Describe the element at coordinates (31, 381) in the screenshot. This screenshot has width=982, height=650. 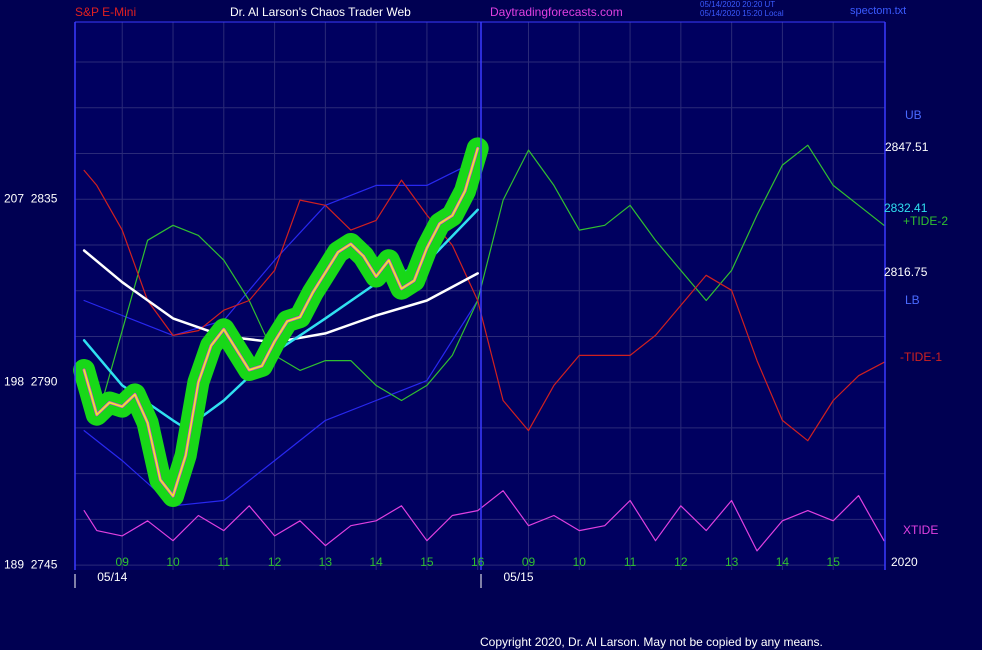
I see `y-tick-label: 198 2790` at that location.